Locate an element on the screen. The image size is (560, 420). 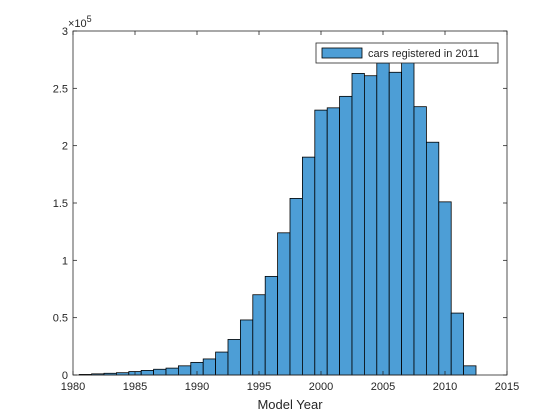
legend-swatch is located at coordinates (342, 53).